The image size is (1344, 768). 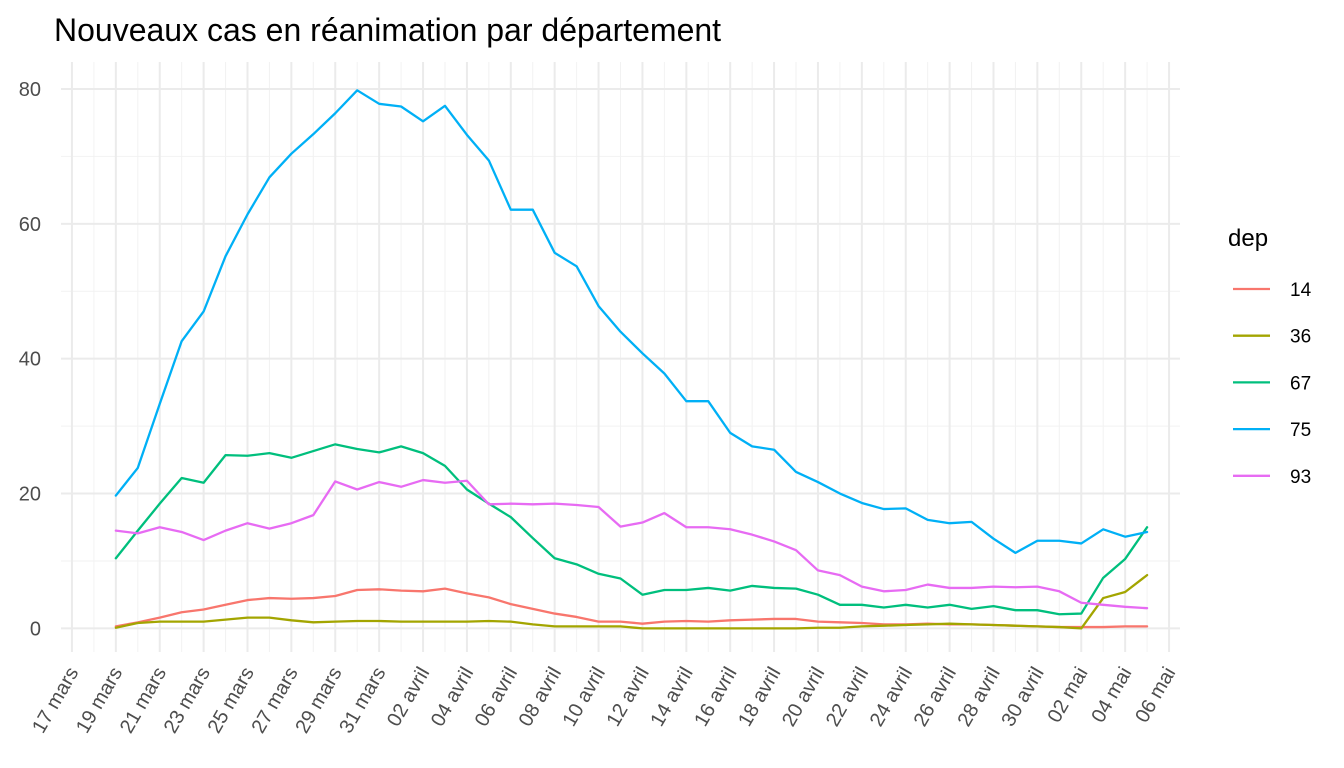 I want to click on legend-label-93: 93, so click(x=1300, y=477).